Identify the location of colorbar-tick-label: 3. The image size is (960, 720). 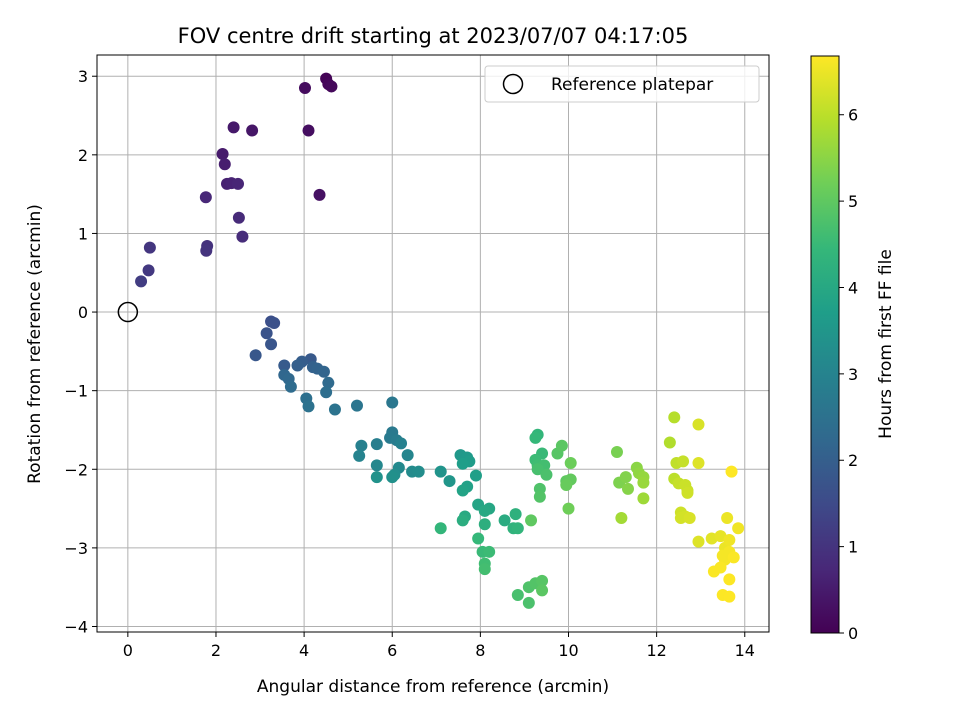
(853, 374).